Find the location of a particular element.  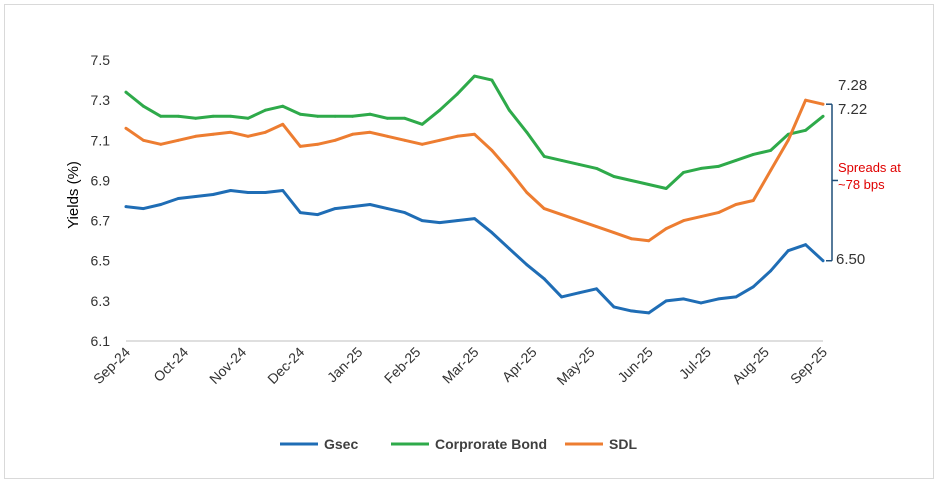

x-tick-label: Jul-25 is located at coordinates (695, 363).